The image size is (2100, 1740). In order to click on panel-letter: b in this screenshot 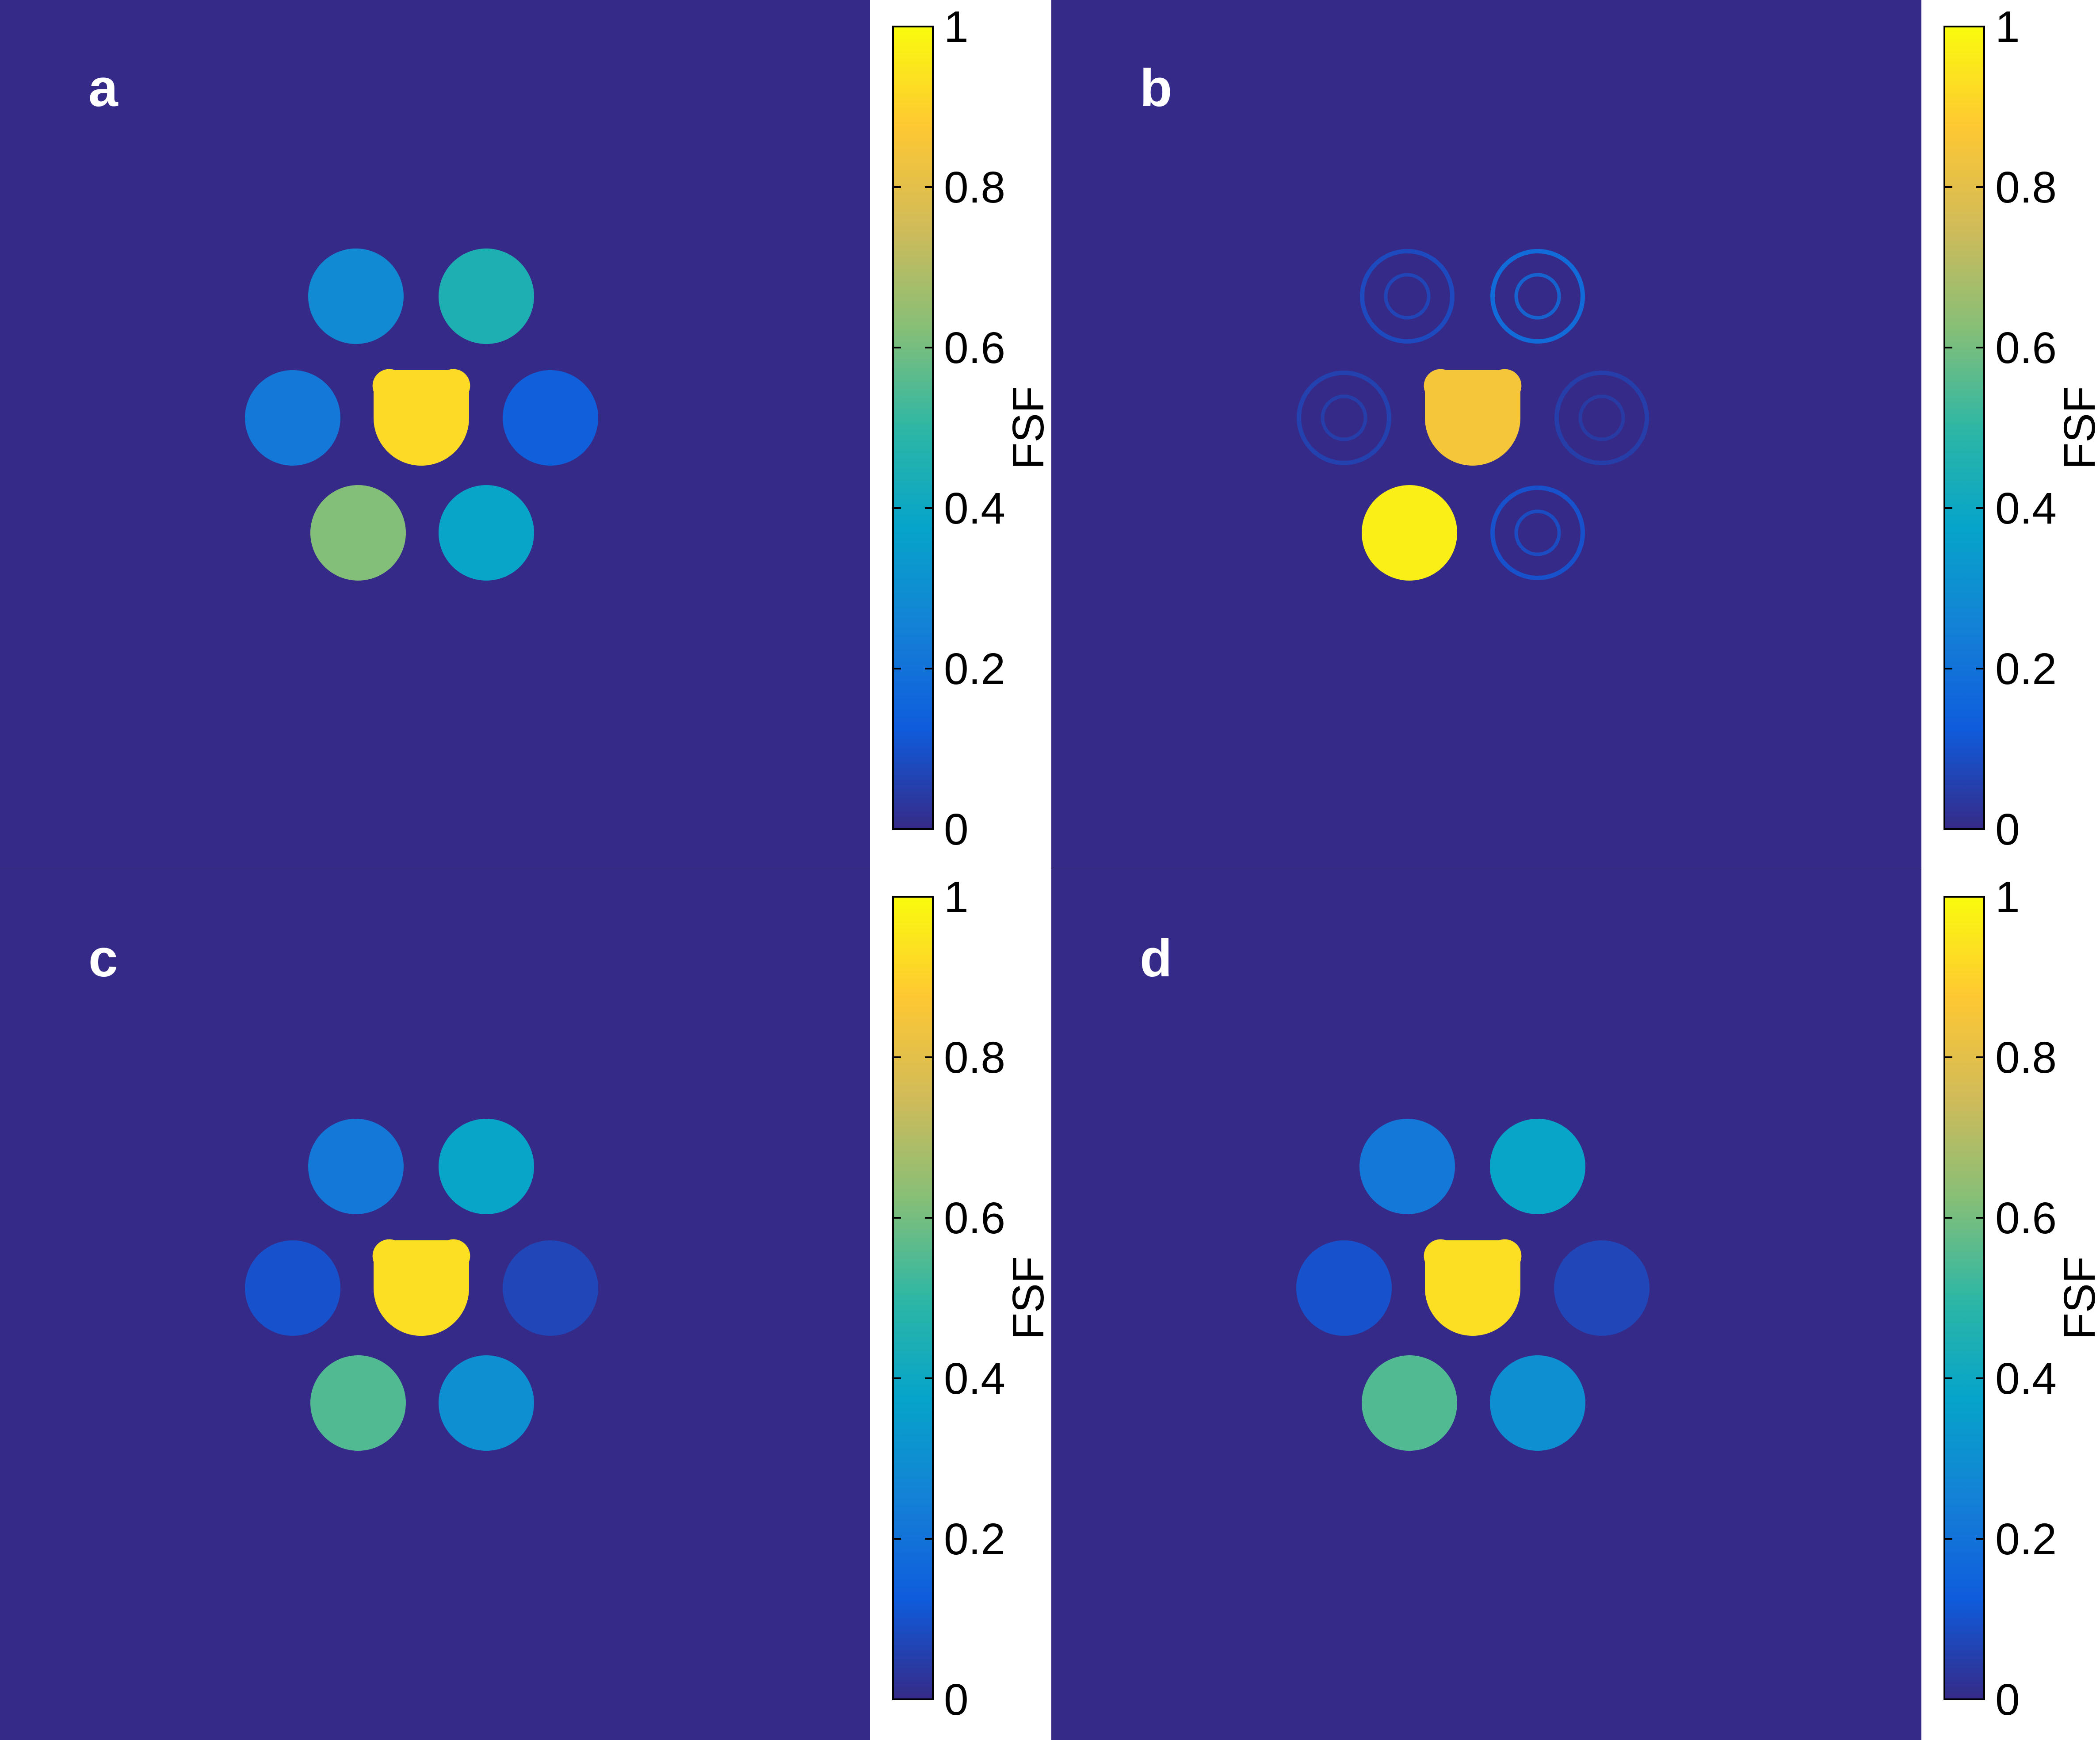, I will do `click(1156, 88)`.